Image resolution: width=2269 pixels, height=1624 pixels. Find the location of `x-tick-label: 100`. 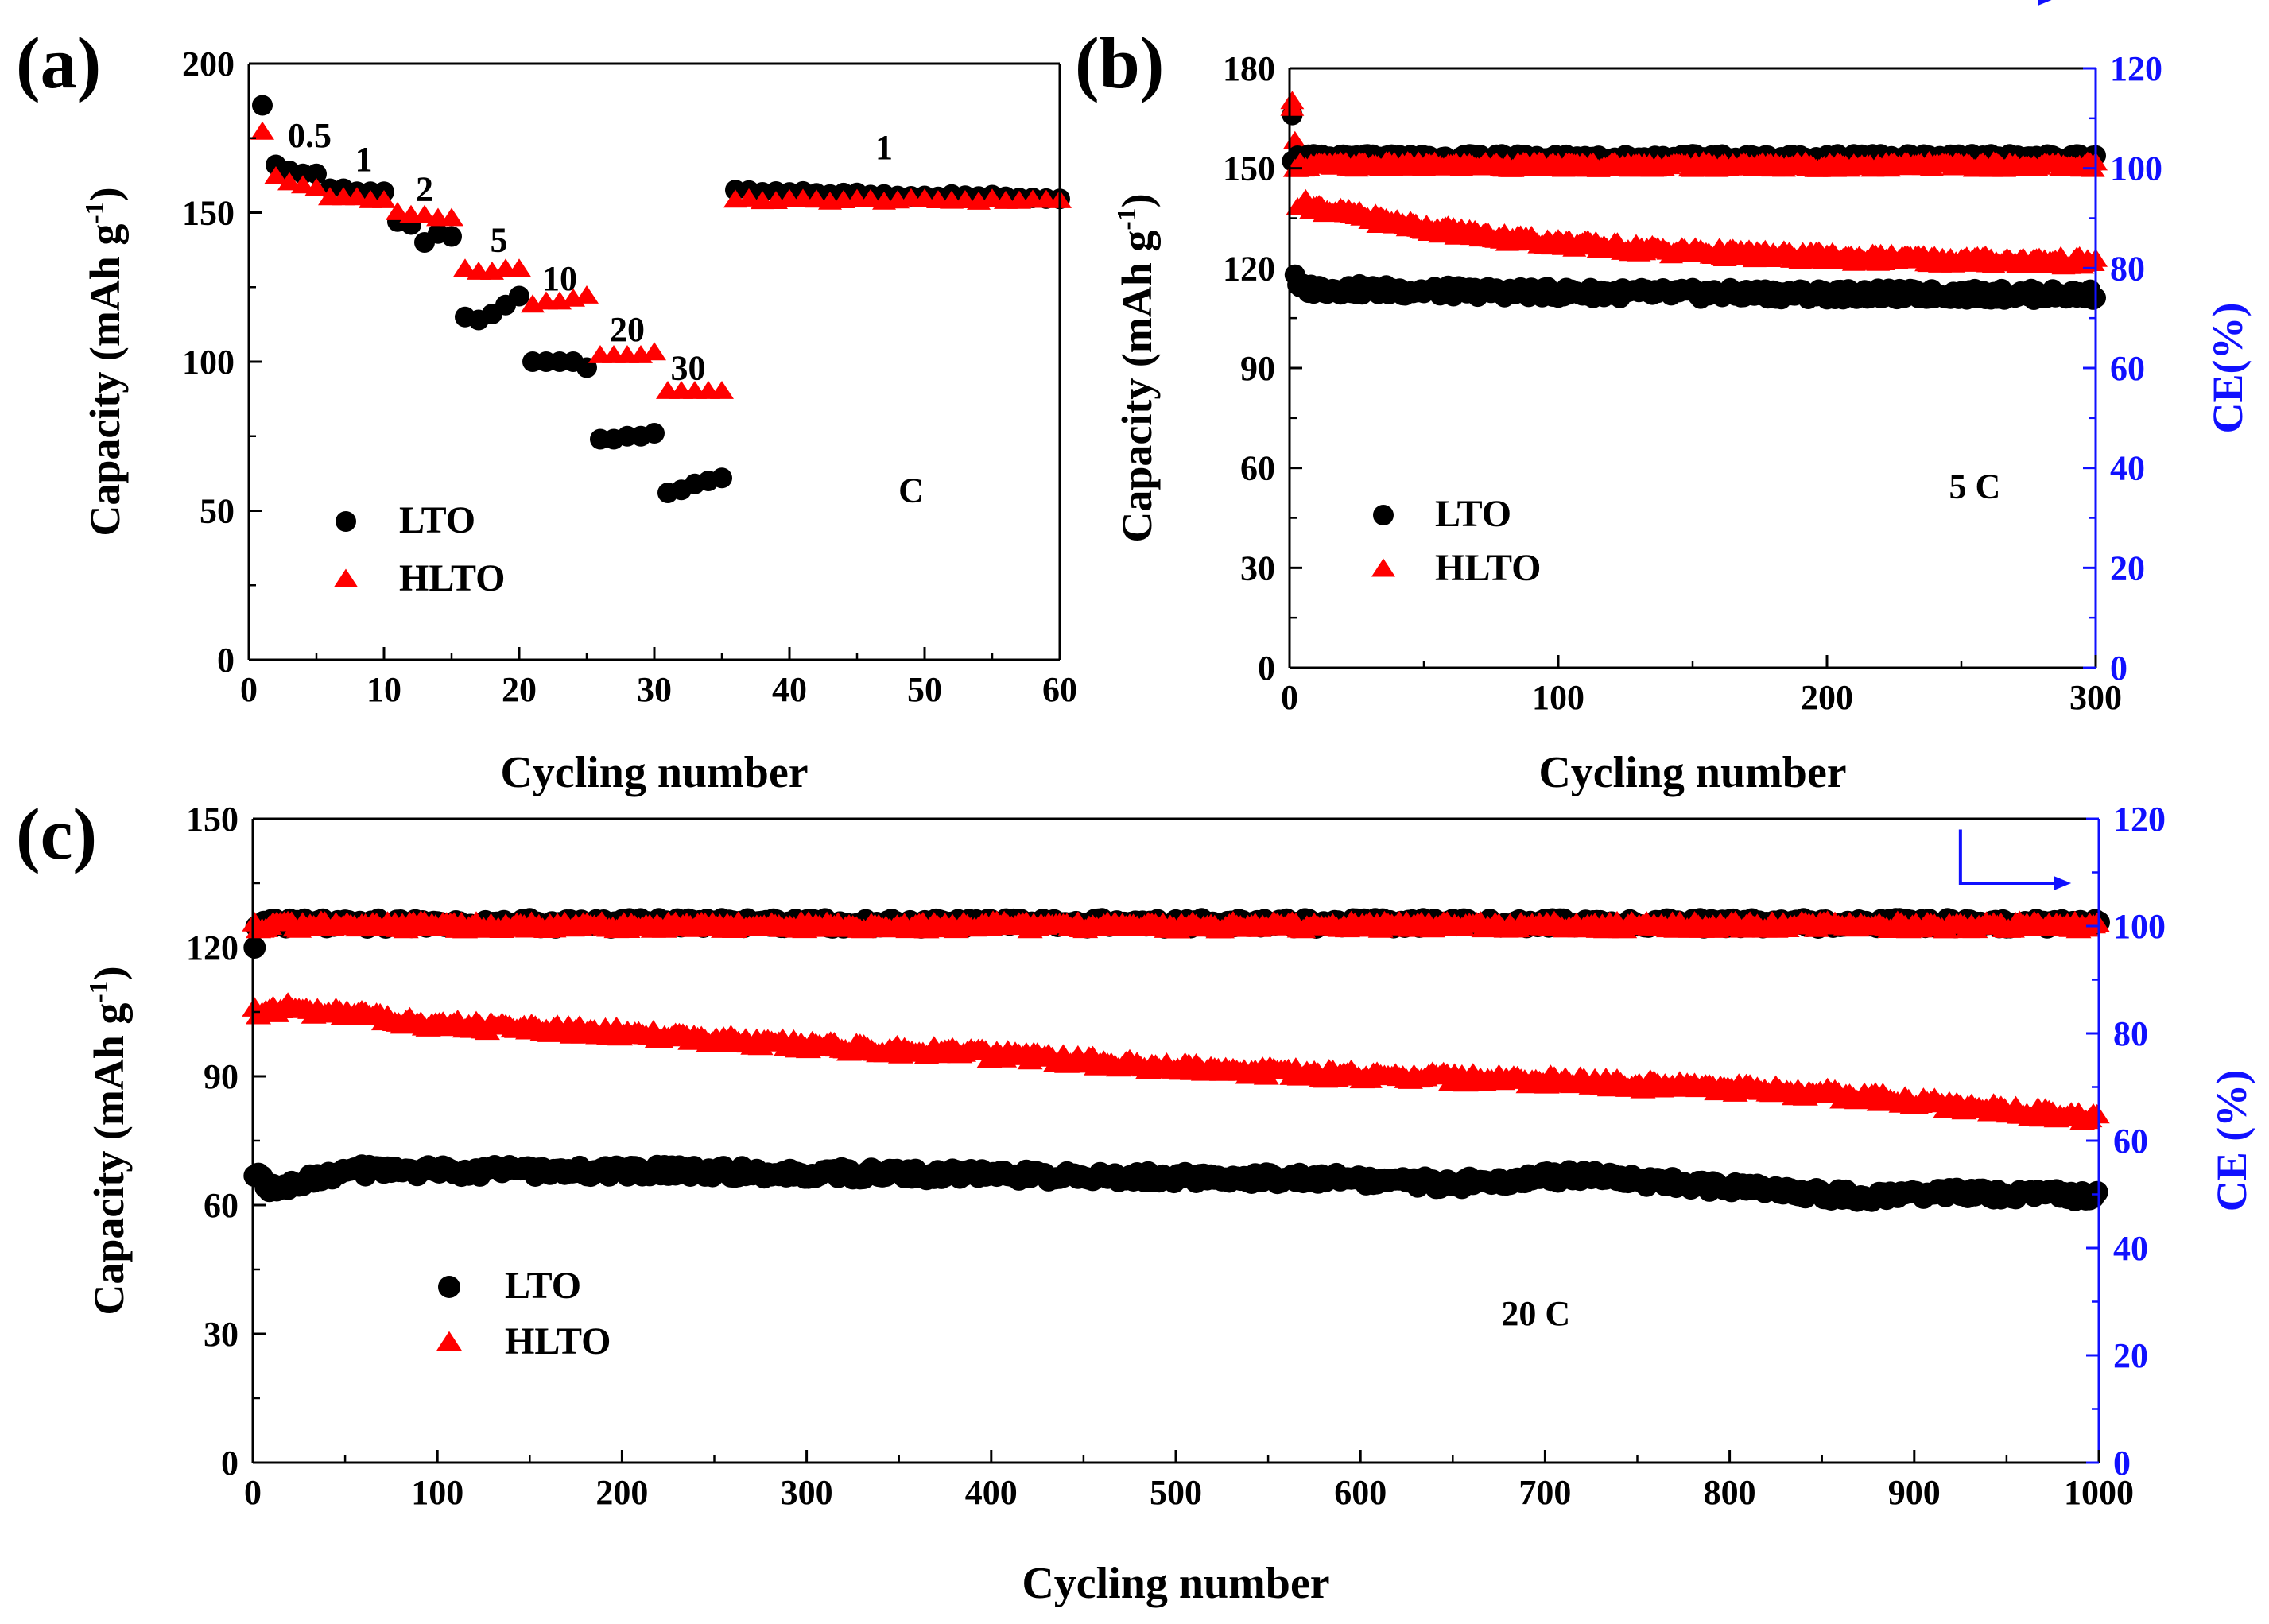

x-tick-label: 100 is located at coordinates (437, 1492).